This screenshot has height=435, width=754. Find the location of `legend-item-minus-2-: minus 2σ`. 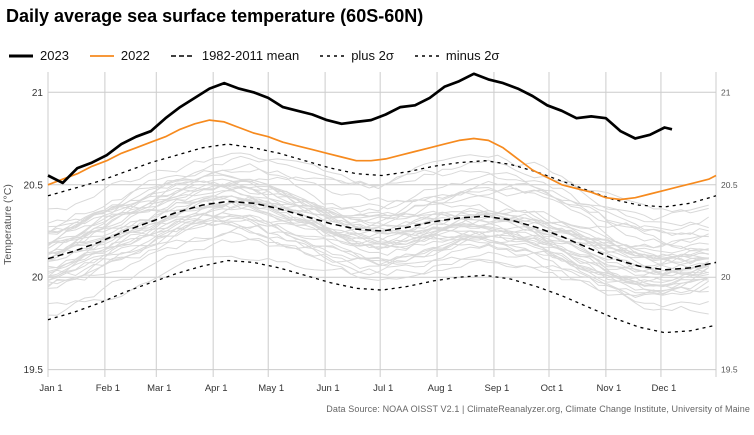

legend-item-minus-2-: minus 2σ is located at coordinates (457, 55).